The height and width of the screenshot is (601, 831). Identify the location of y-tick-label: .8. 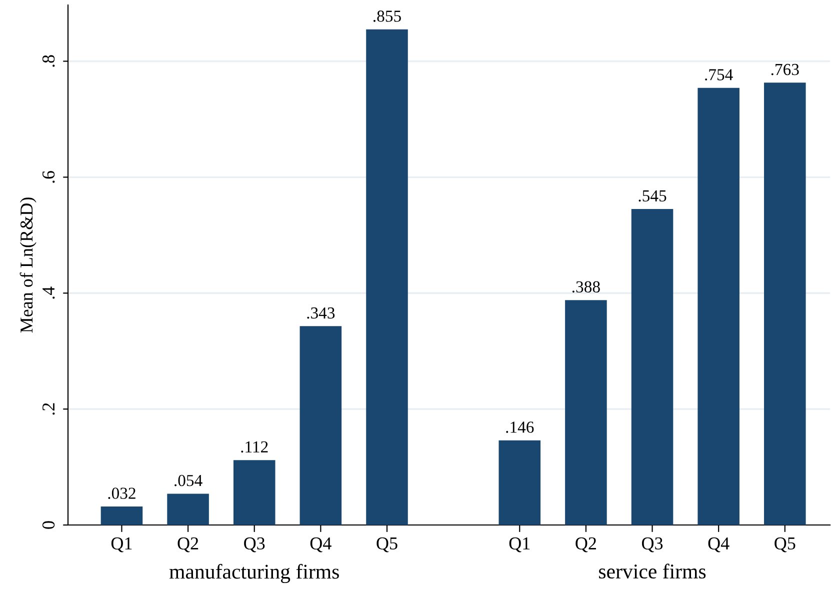
(48, 61).